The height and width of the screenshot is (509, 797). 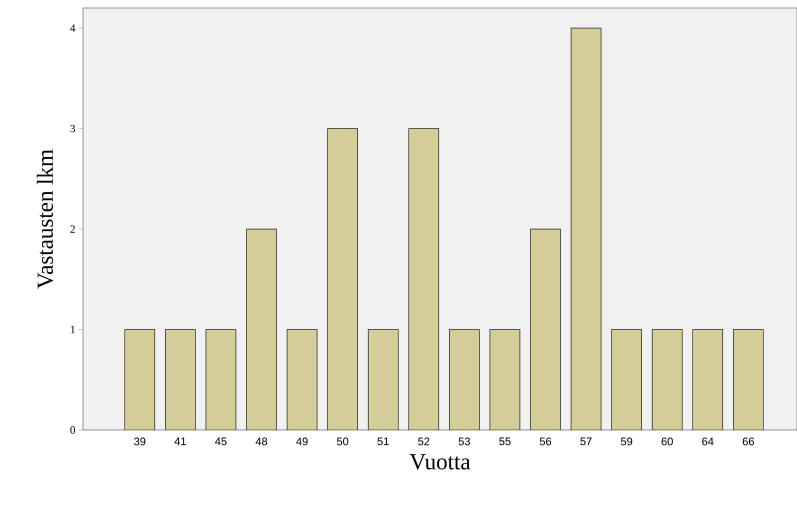 I want to click on x-tick-label: 45, so click(x=221, y=442).